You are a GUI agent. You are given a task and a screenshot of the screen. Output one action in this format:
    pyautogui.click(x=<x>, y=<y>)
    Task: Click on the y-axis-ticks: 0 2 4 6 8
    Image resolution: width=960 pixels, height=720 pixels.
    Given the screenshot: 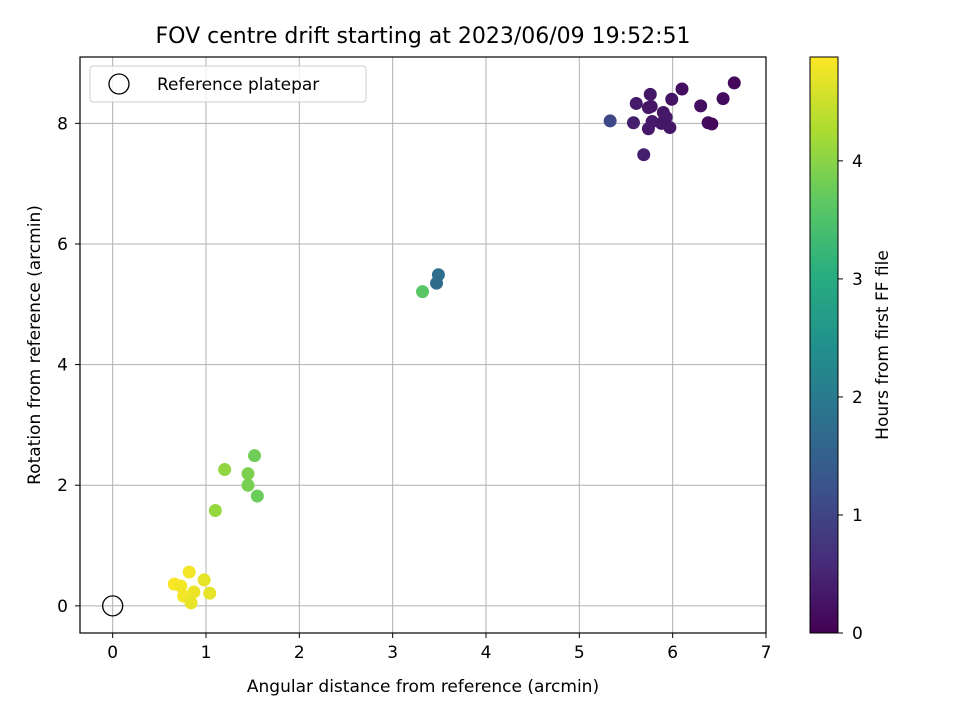 What is the action you would take?
    pyautogui.click(x=68, y=365)
    